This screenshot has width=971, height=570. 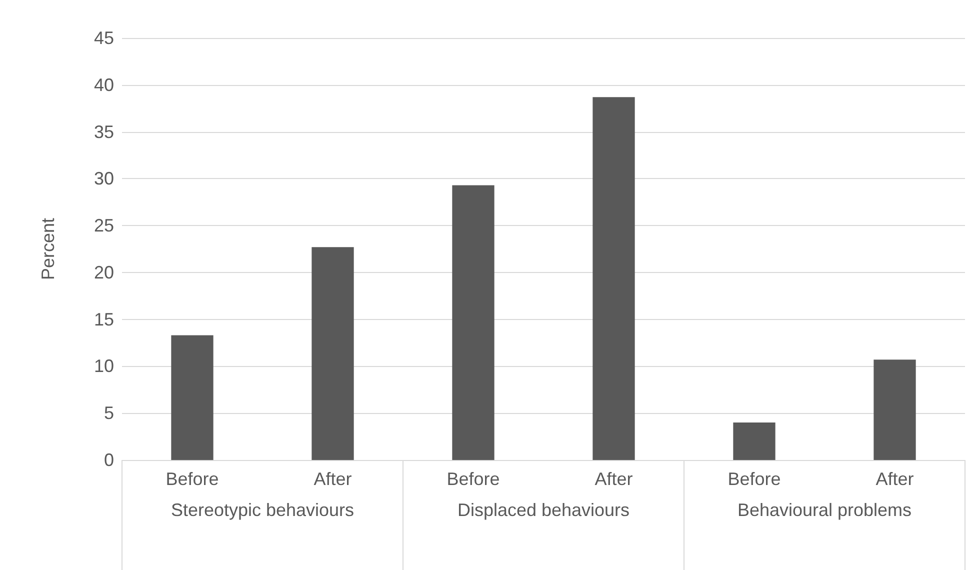 I want to click on text: Behavioural problems, so click(x=824, y=510).